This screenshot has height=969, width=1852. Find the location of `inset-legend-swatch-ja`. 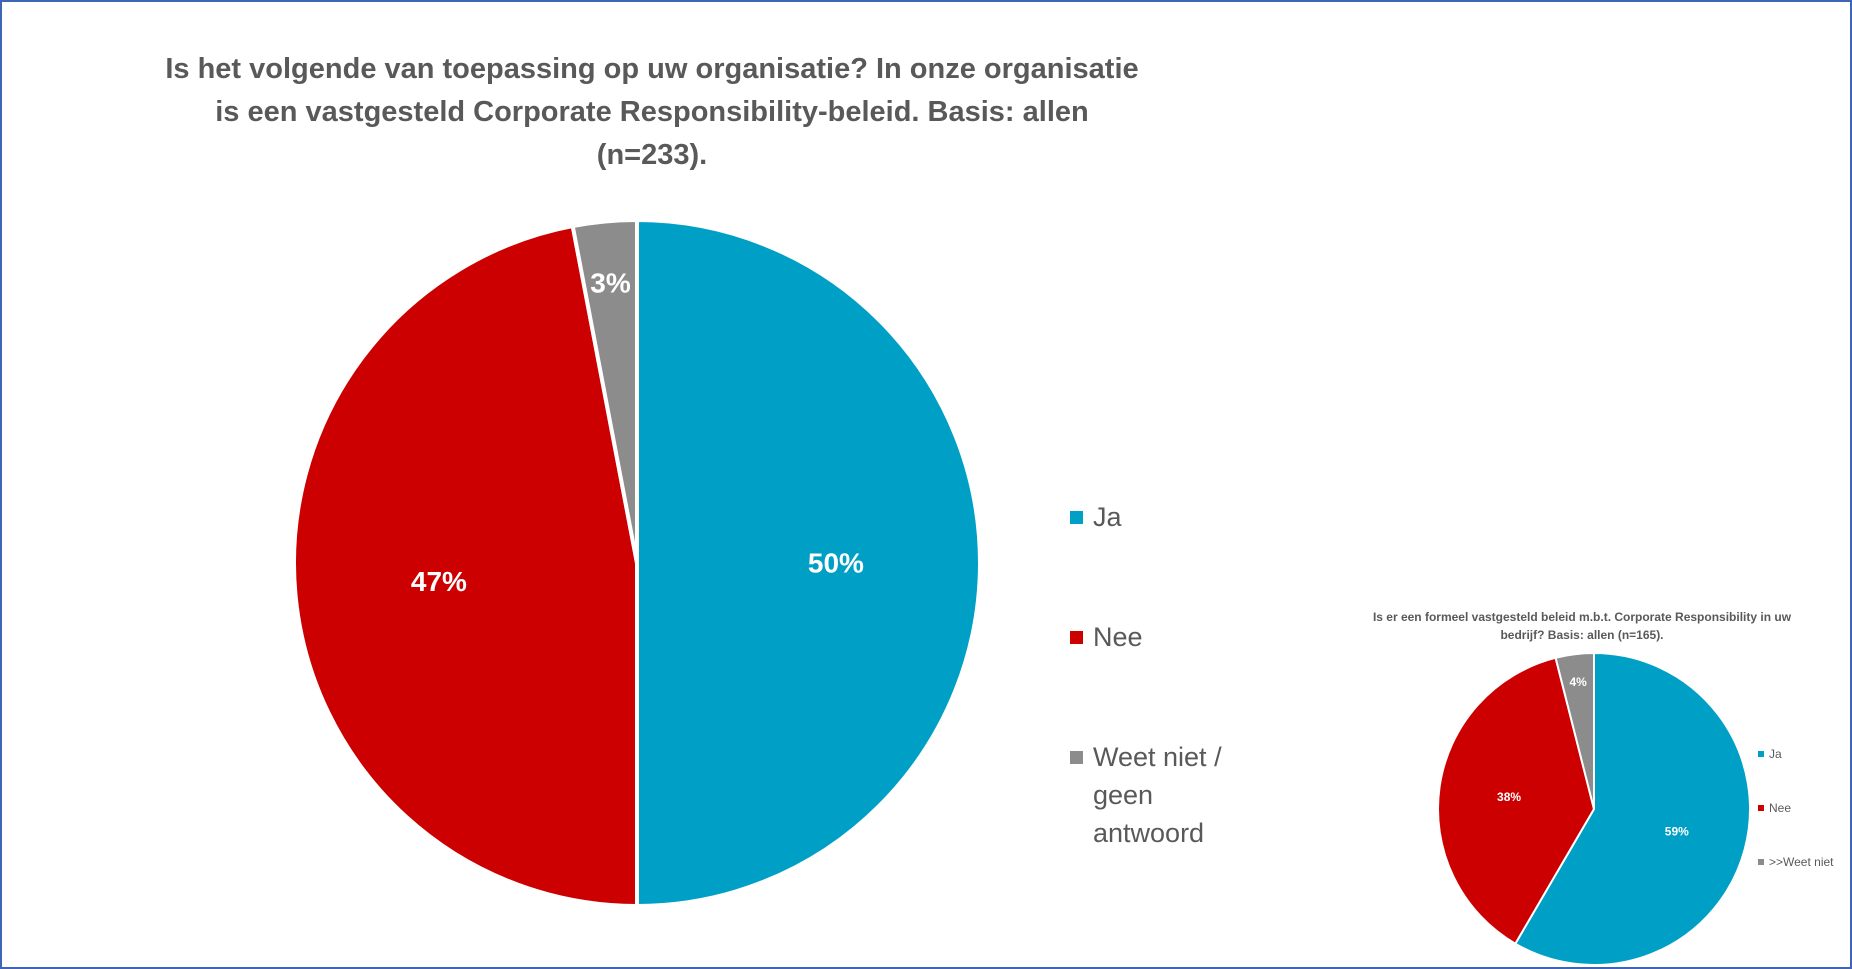

inset-legend-swatch-ja is located at coordinates (1761, 754).